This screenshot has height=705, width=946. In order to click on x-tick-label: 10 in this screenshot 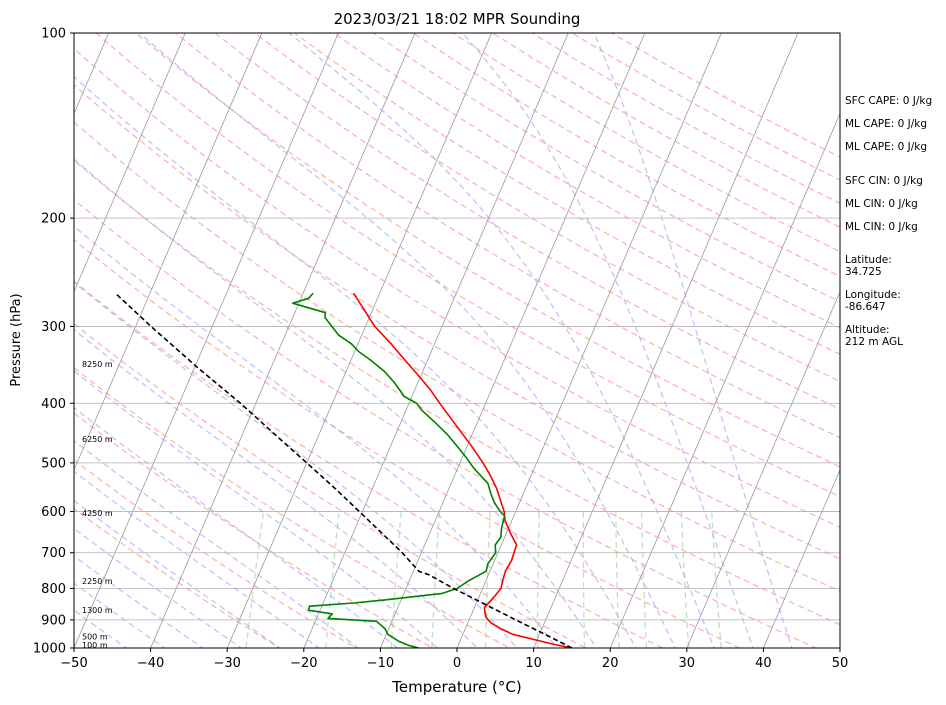, I will do `click(533, 663)`.